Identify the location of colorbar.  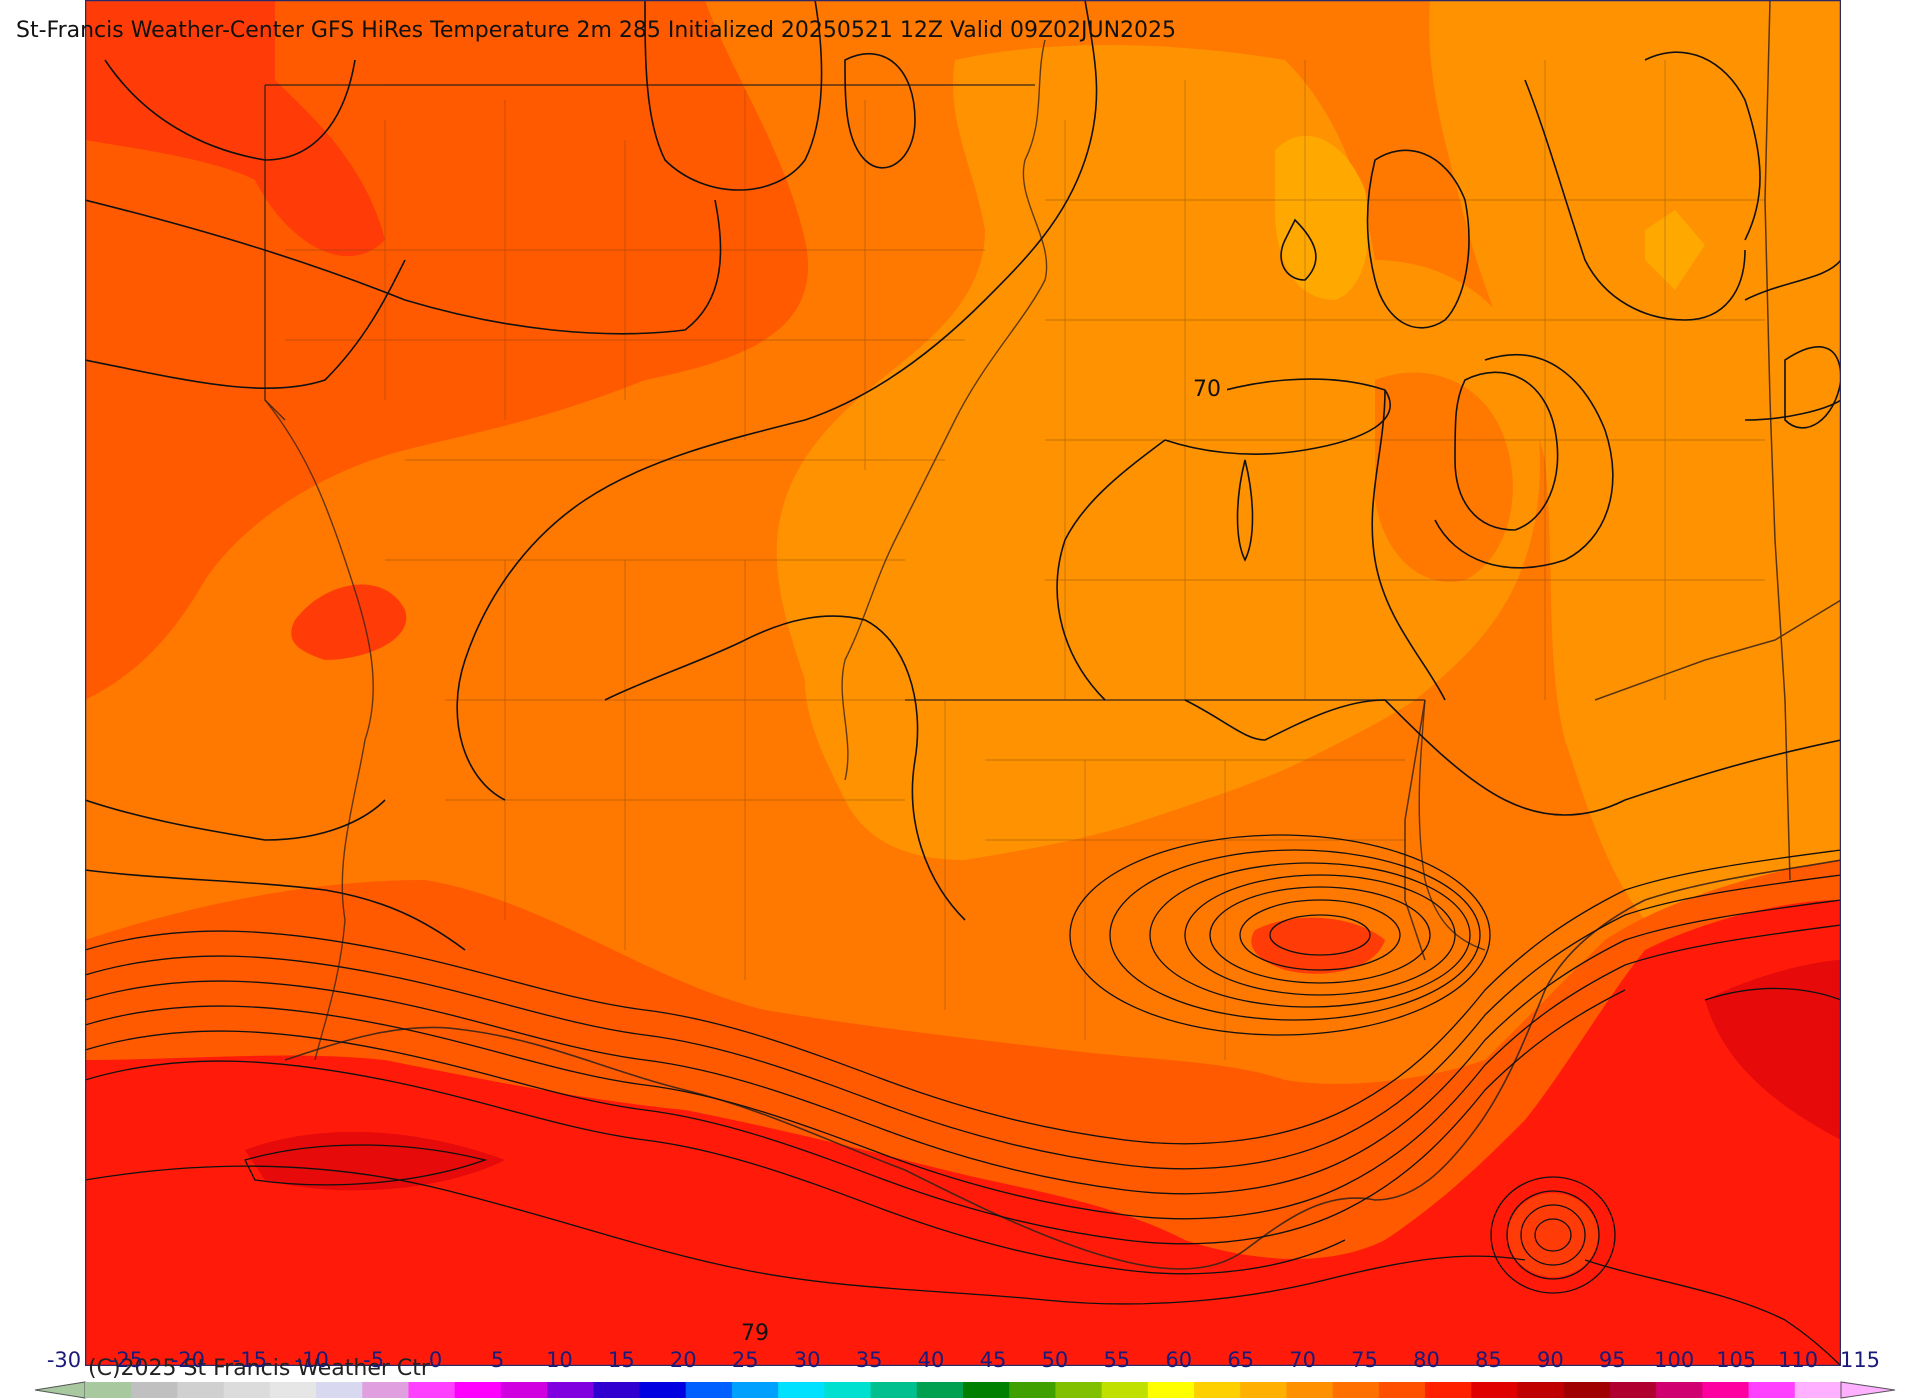
(965, 1390).